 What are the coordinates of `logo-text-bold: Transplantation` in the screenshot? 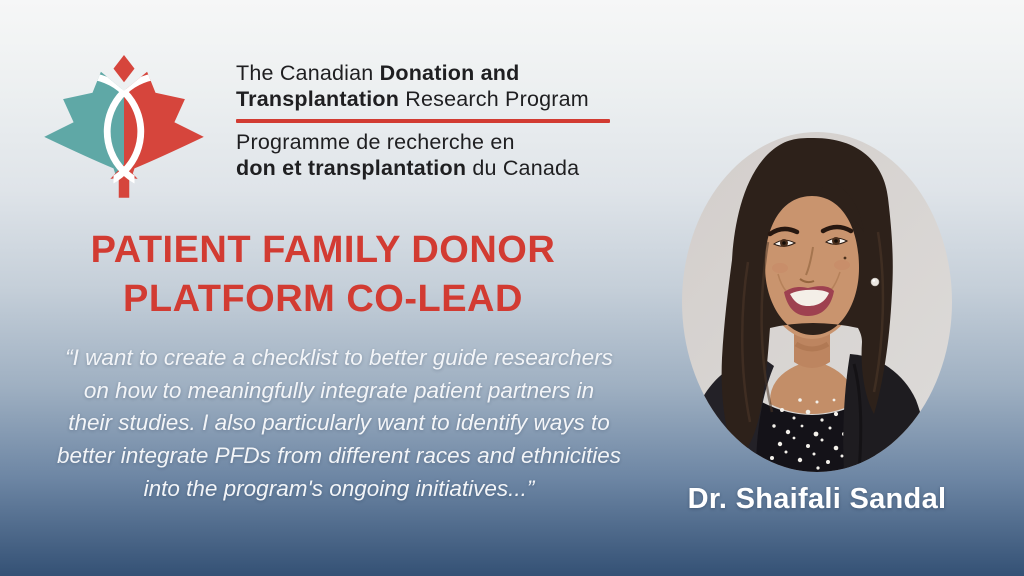 It's located at (318, 99).